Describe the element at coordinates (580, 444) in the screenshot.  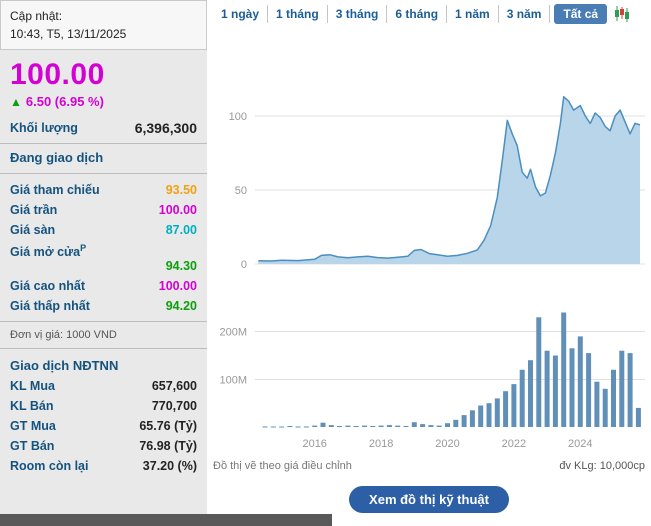
I see `svg-text: 2024` at that location.